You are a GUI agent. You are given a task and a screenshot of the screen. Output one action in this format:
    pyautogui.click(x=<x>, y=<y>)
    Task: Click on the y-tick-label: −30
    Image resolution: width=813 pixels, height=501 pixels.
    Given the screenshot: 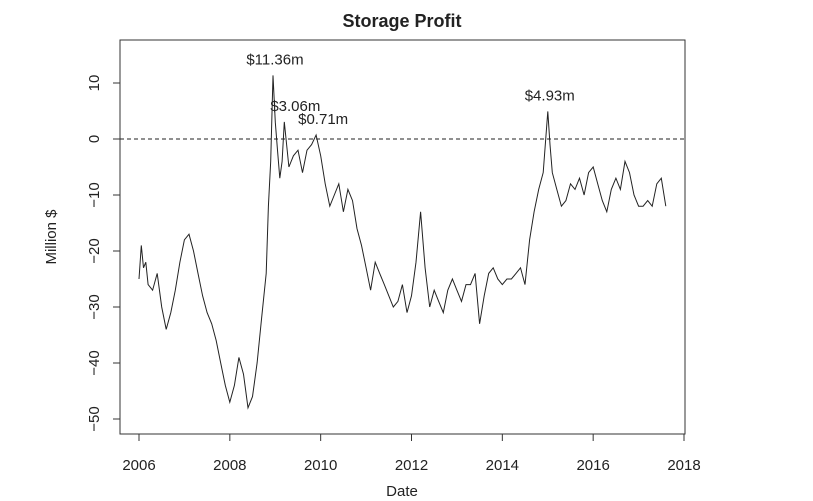 What is the action you would take?
    pyautogui.click(x=94, y=306)
    